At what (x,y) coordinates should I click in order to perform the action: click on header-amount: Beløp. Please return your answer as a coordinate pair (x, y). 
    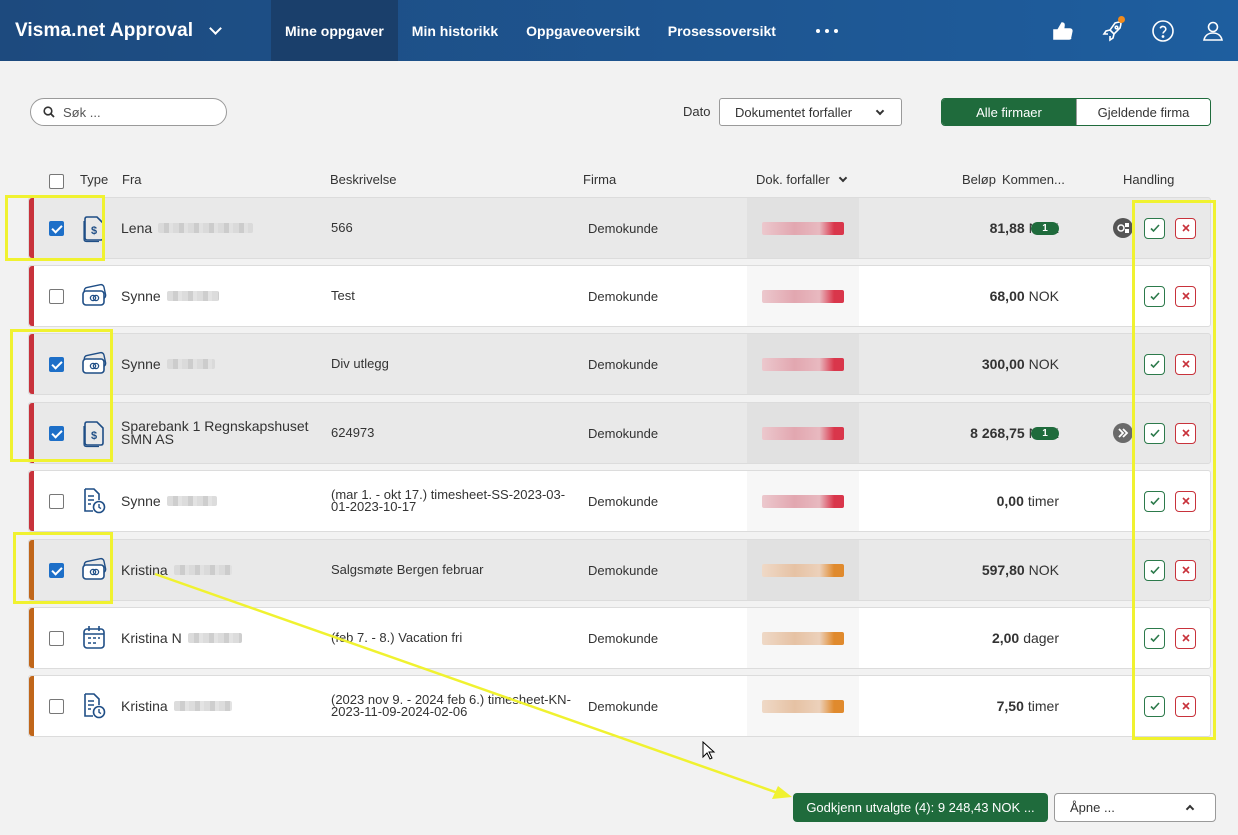
    Looking at the image, I should click on (979, 179).